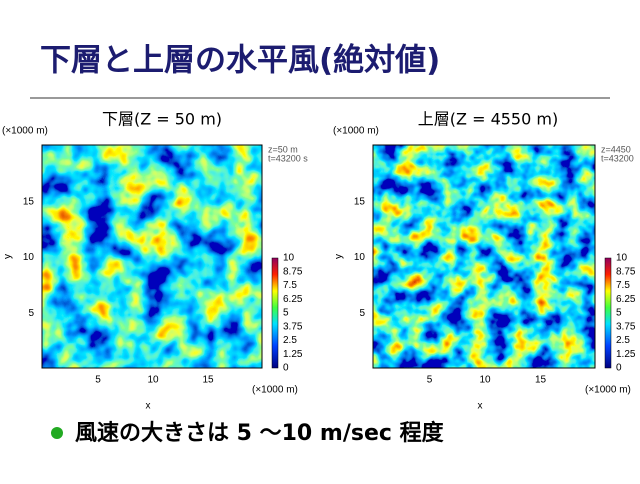 The image size is (640, 484). I want to click on annotation: t=43200, so click(617, 158).